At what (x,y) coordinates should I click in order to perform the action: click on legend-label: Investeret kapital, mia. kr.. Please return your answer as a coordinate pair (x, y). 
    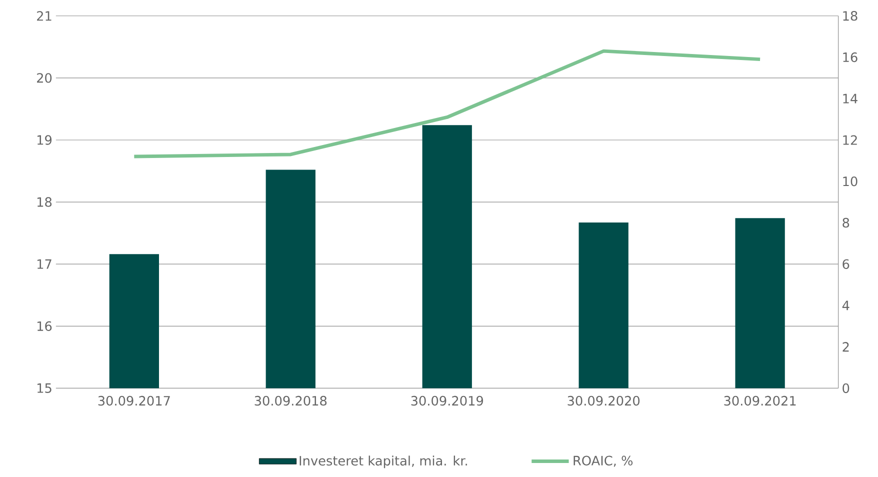
    Looking at the image, I should click on (383, 462).